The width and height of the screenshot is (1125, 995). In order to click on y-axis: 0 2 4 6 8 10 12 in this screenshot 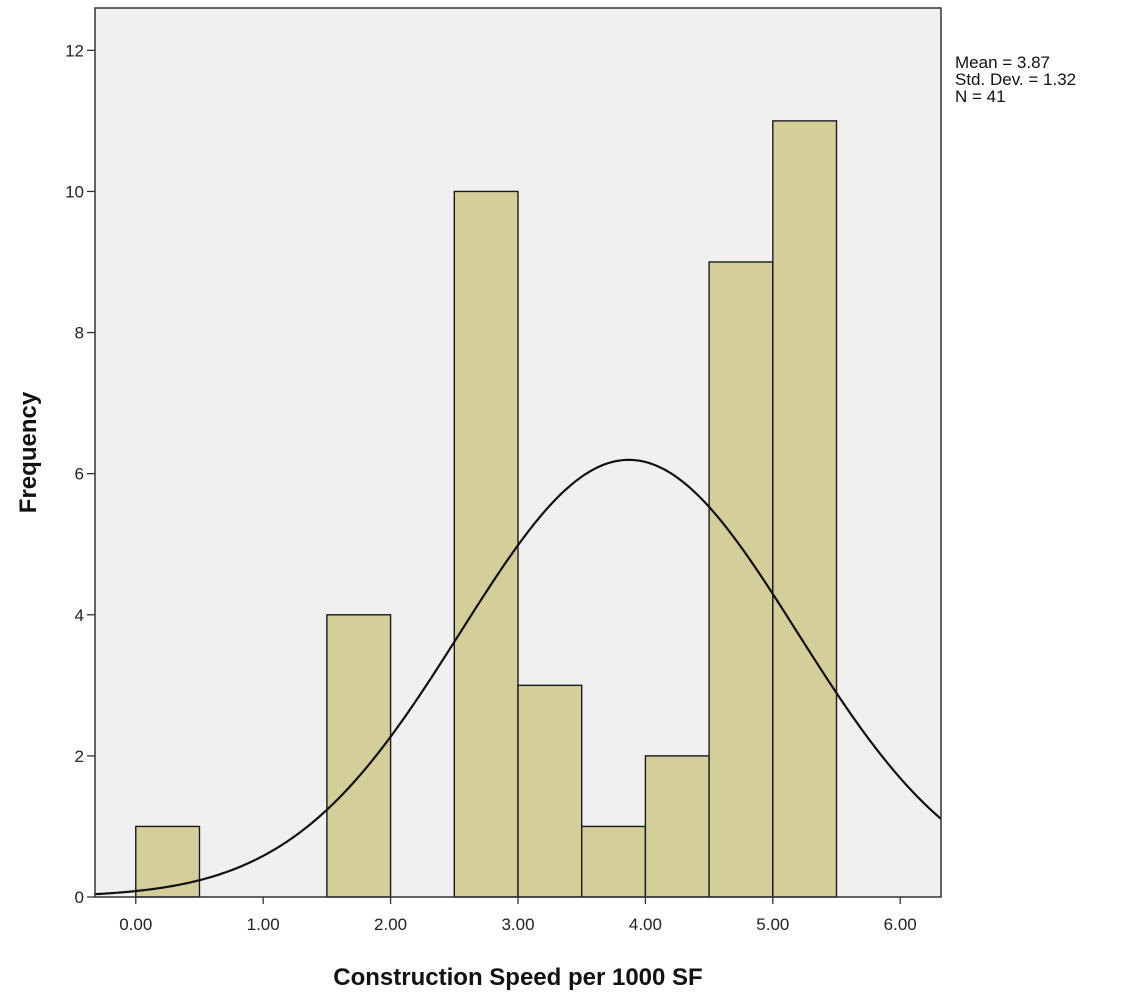, I will do `click(80, 474)`.